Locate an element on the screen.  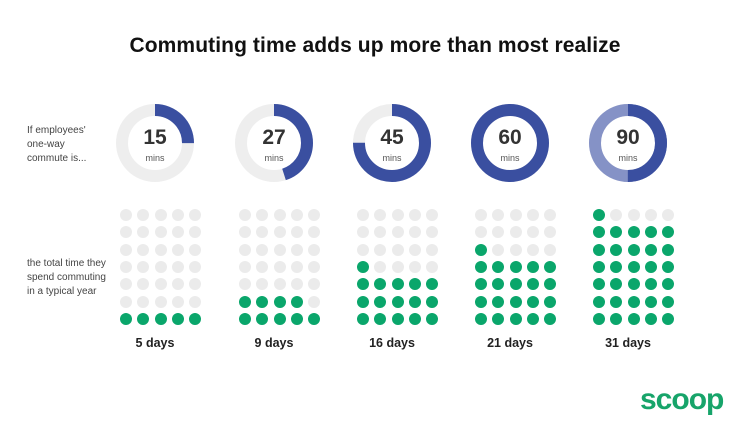
commute-minutes: 45 is located at coordinates (392, 137).